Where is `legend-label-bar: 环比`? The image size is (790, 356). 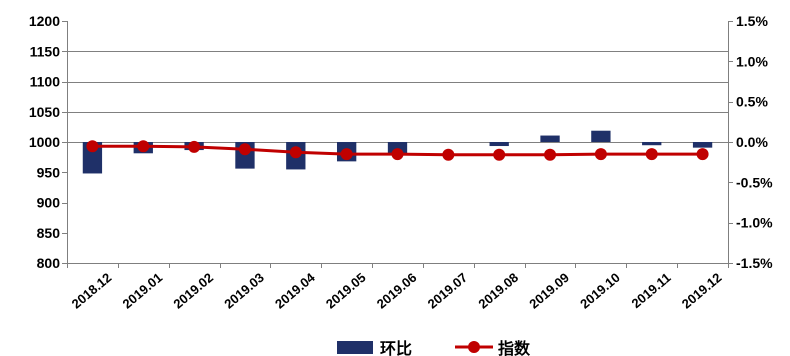 legend-label-bar: 环比 is located at coordinates (396, 348).